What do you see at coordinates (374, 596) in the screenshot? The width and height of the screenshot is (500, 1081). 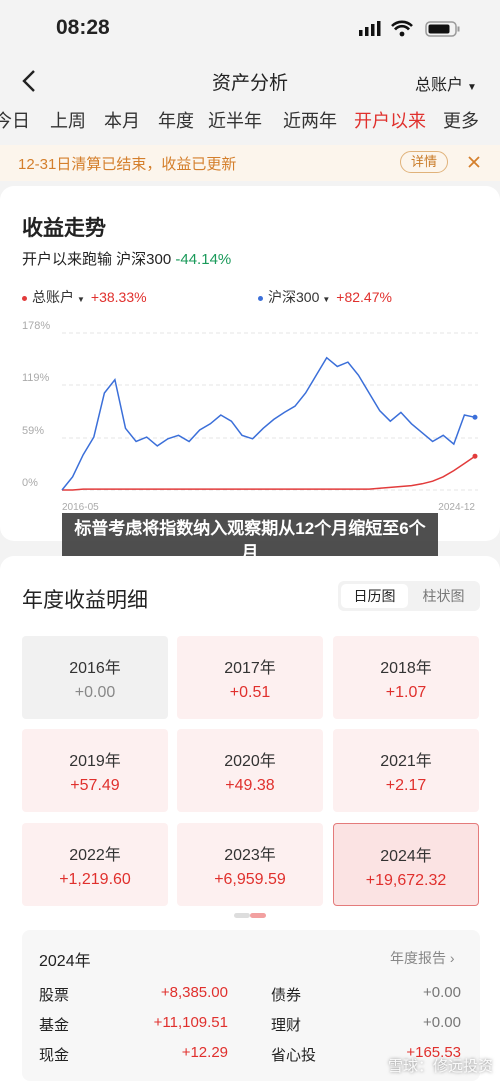 I see `toggle-option: 日历图` at bounding box center [374, 596].